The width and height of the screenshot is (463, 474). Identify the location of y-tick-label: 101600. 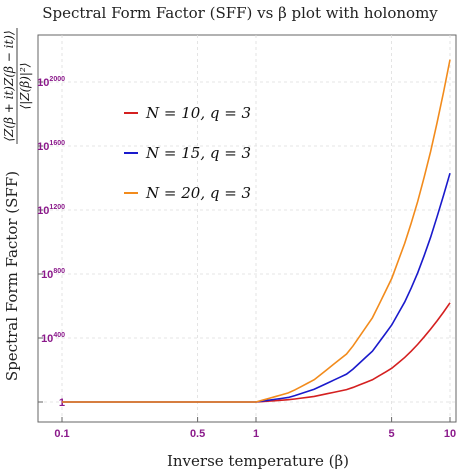
(51, 146).